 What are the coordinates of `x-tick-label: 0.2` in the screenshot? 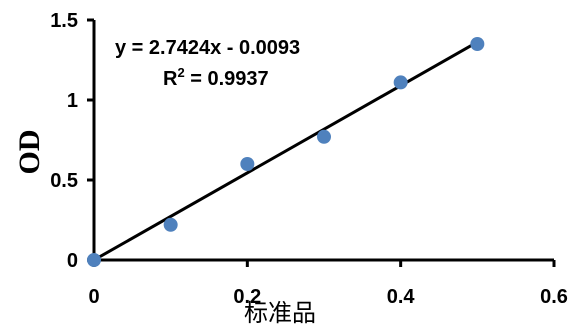 It's located at (247, 297).